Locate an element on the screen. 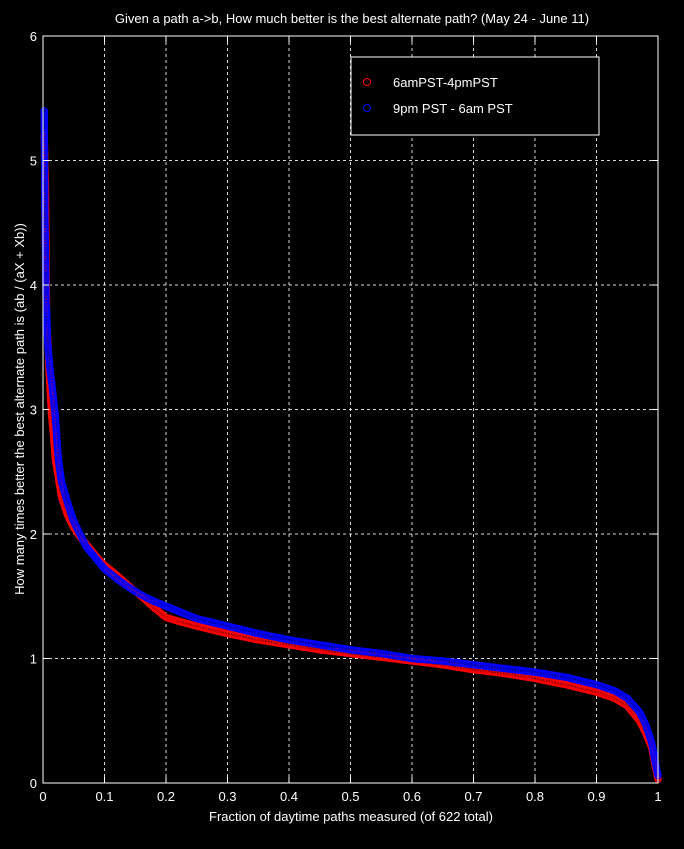  legend-label-red: 6amPST-4pmPST is located at coordinates (445, 82).